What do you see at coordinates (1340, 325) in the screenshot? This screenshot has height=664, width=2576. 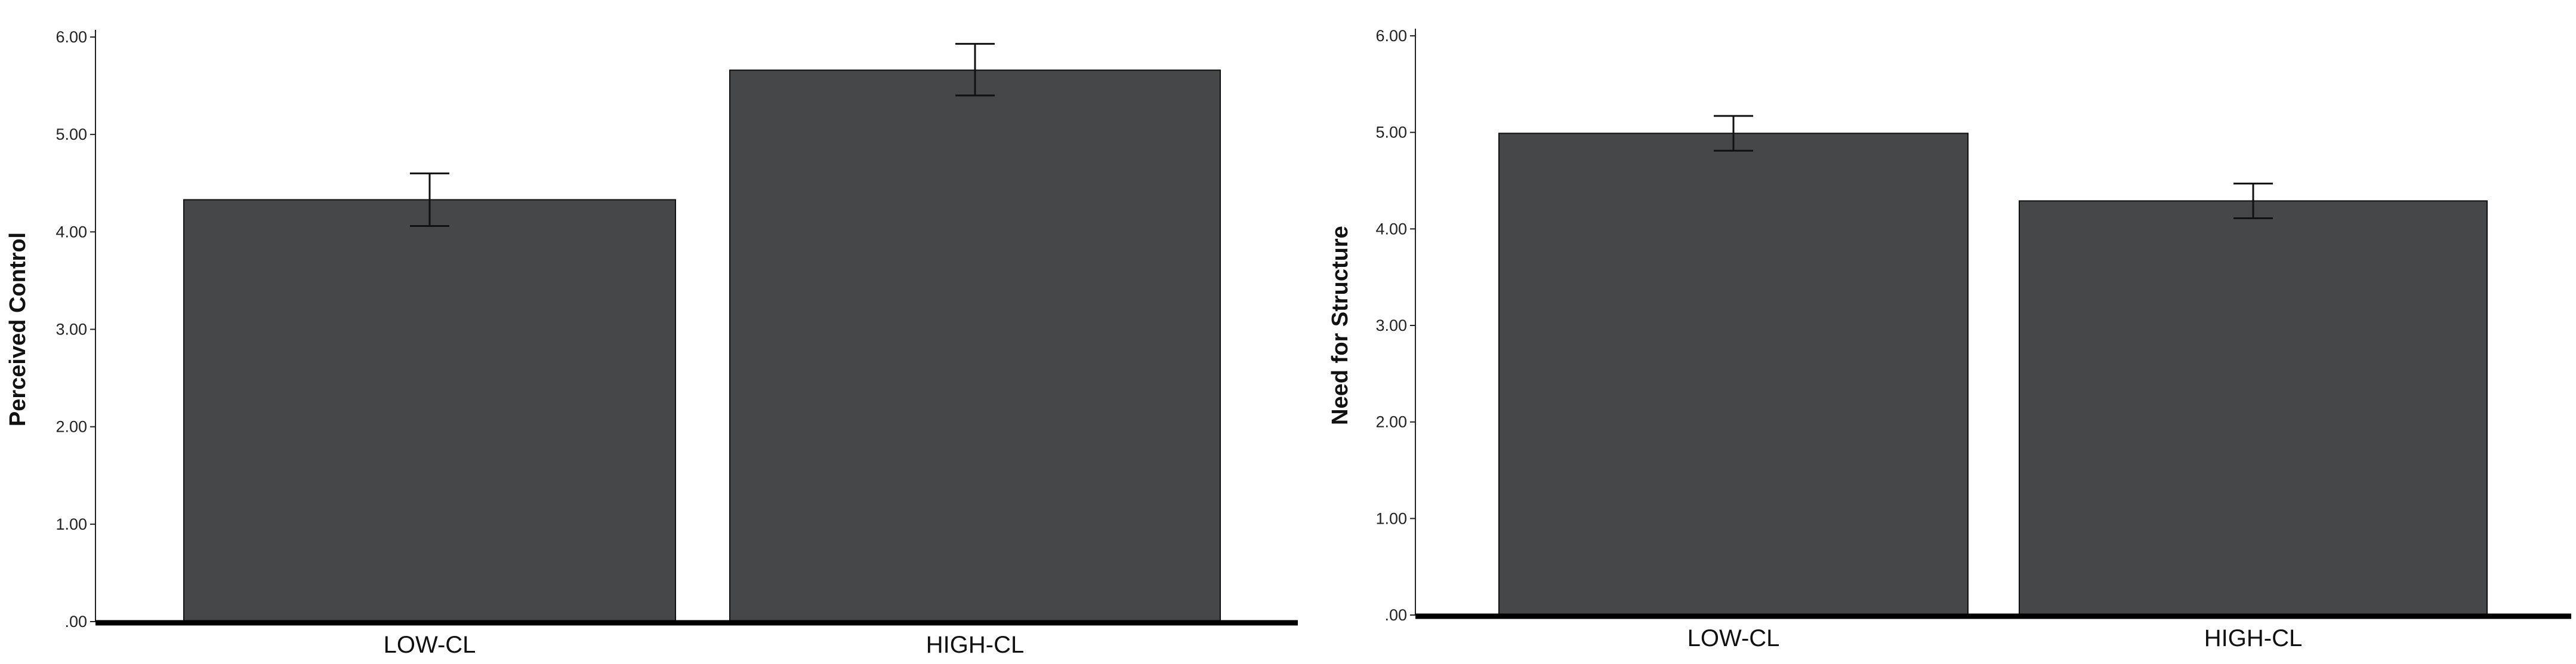 I see `y-axis-title: Need for Structure` at bounding box center [1340, 325].